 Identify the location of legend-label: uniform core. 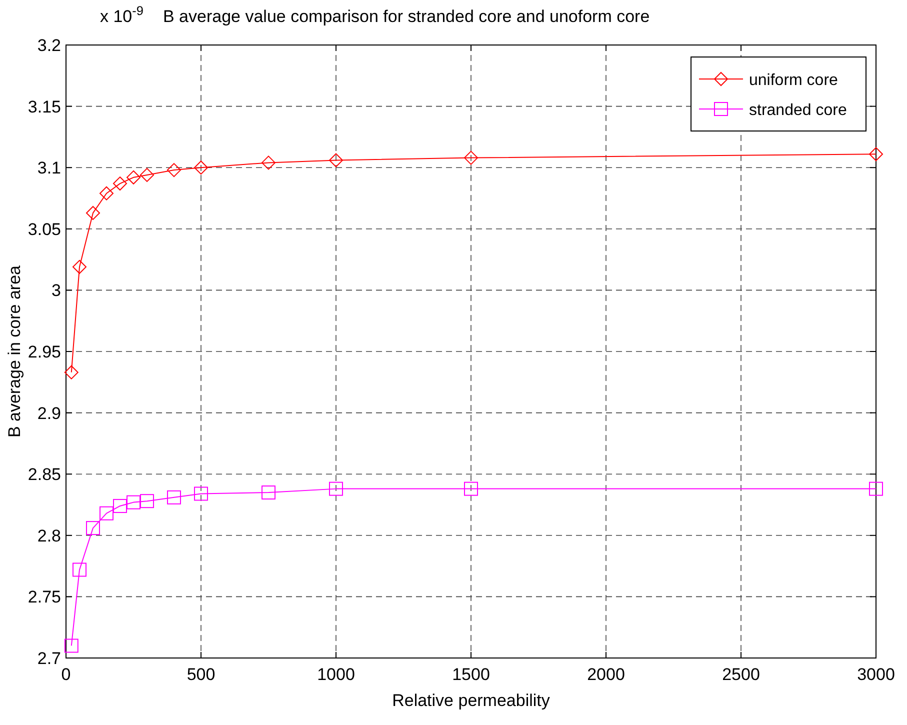
(793, 80).